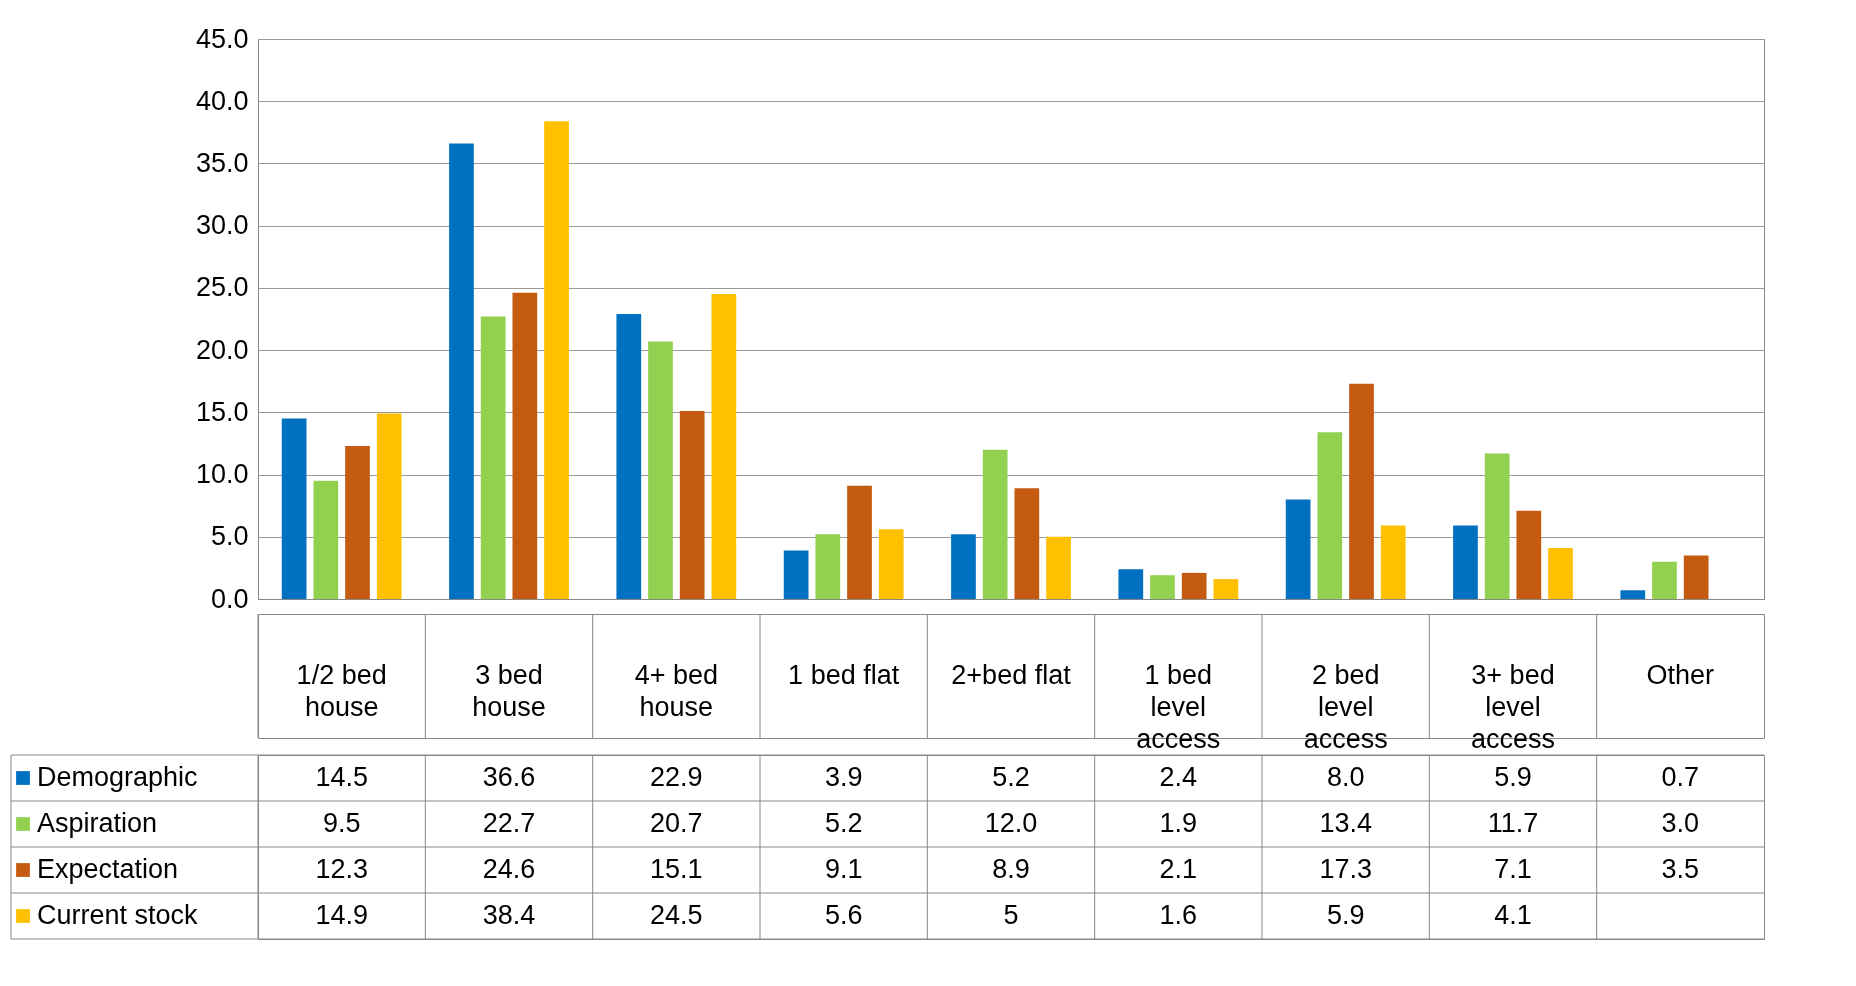 Image resolution: width=1856 pixels, height=986 pixels. I want to click on x-tick-label: Other, so click(1680, 675).